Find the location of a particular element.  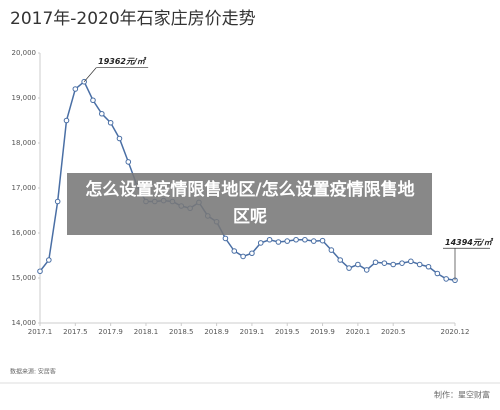

x-tick-label: 2017.5 is located at coordinates (75, 332).